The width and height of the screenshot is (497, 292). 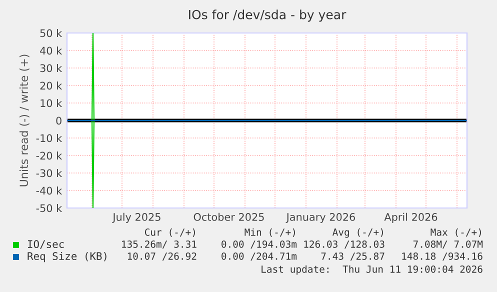 What do you see at coordinates (411, 217) in the screenshot?
I see `x-tick-label: April 2026` at bounding box center [411, 217].